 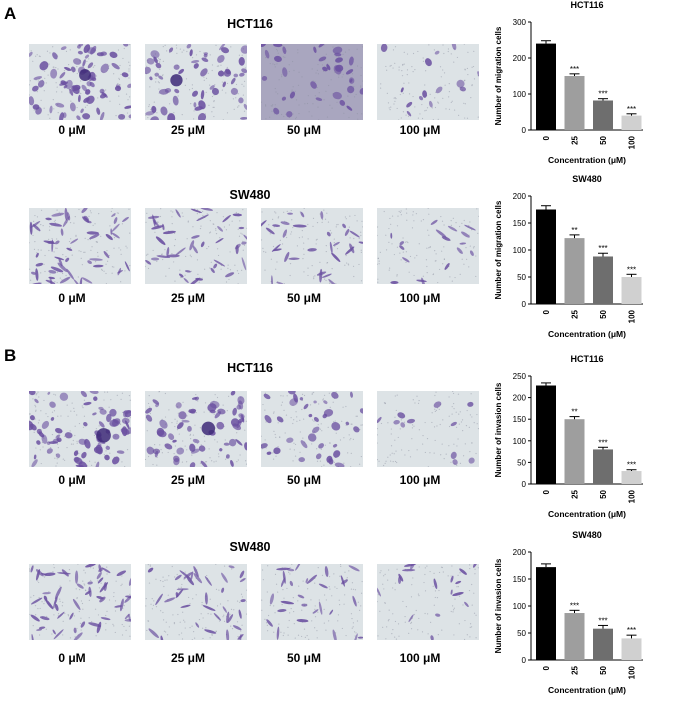 I want to click on y-tick-label: 300, so click(x=520, y=22).